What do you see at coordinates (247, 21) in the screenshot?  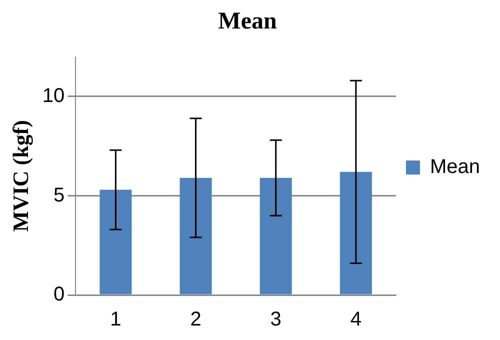 I see `chart-title: Mean` at bounding box center [247, 21].